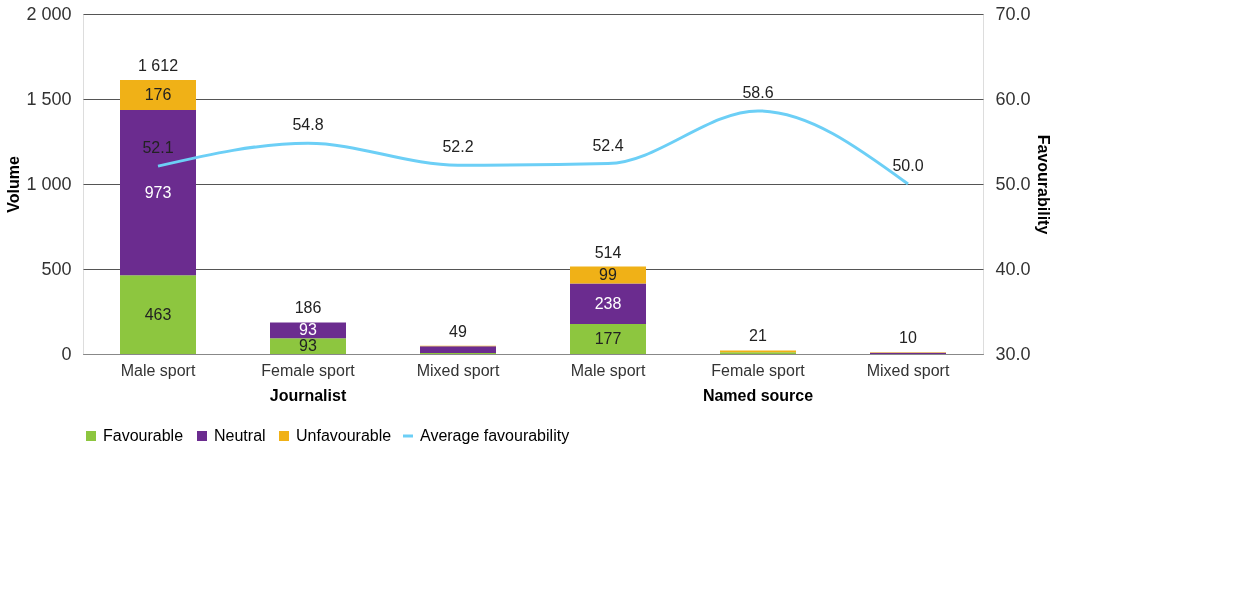 This screenshot has height=596, width=1258. Describe the element at coordinates (1043, 184) in the screenshot. I see `y2-axis-title: Favourability` at that location.